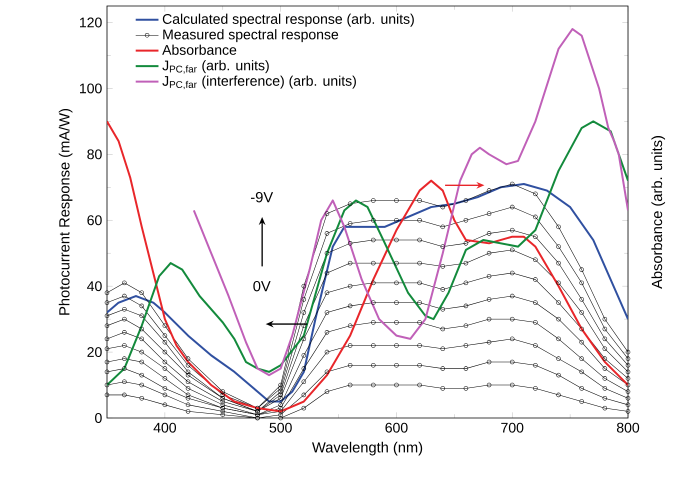  Describe the element at coordinates (65, 212) in the screenshot. I see `y-axis-title: Photocurrent Response (mA/W)` at that location.